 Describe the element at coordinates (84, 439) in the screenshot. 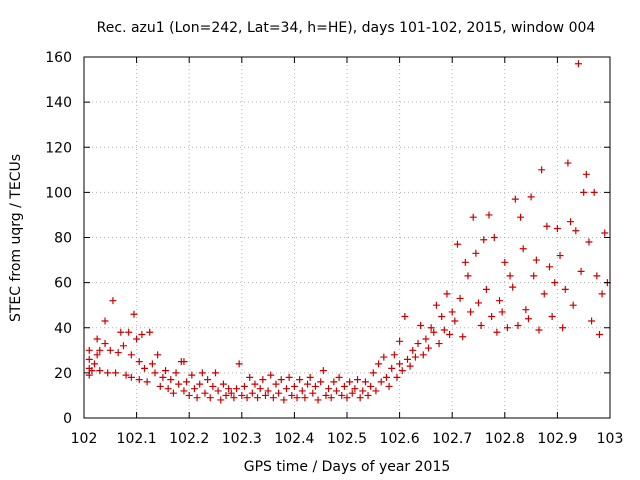

I see `x-tick-label: 102` at that location.